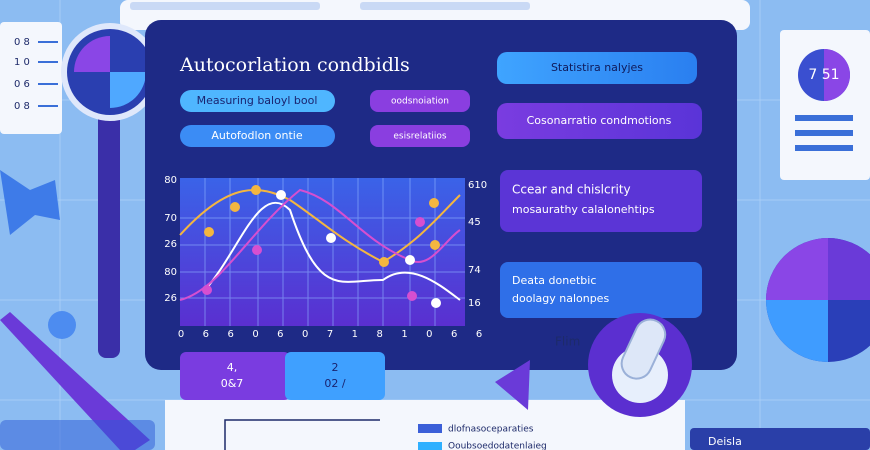 The height and width of the screenshot is (450, 870). I want to click on plot-area, so click(322, 252).